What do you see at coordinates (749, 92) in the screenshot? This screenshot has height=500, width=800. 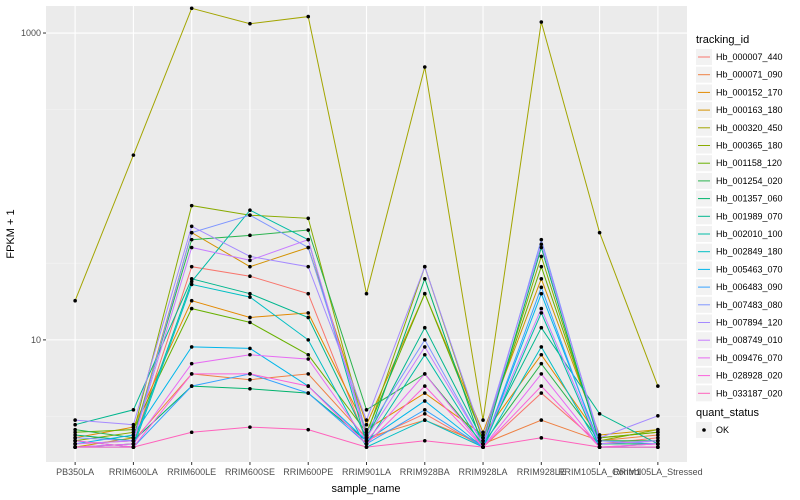 I see `legend-label: Hb_000152_170` at bounding box center [749, 92].